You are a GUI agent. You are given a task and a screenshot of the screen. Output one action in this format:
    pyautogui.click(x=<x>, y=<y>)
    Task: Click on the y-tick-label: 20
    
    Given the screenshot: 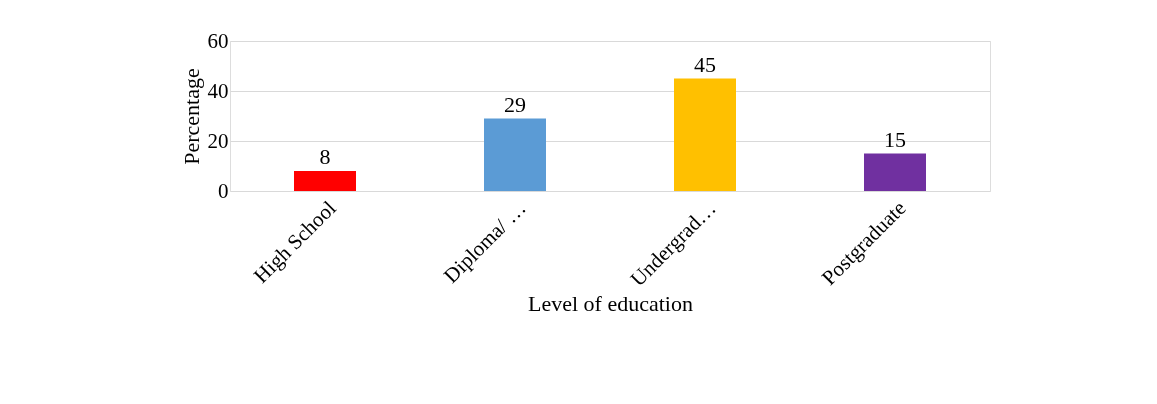 What is the action you would take?
    pyautogui.click(x=218, y=140)
    